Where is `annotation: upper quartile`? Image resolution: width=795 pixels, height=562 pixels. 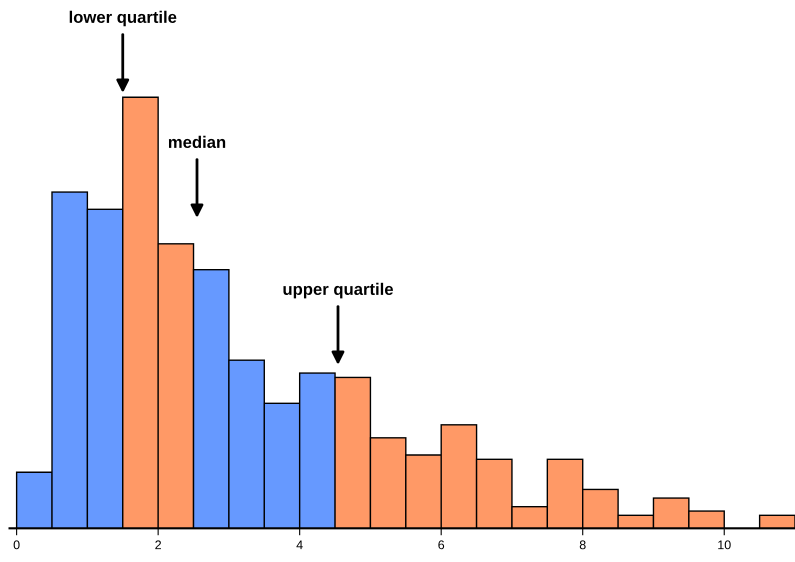 annotation: upper quartile is located at coordinates (338, 290).